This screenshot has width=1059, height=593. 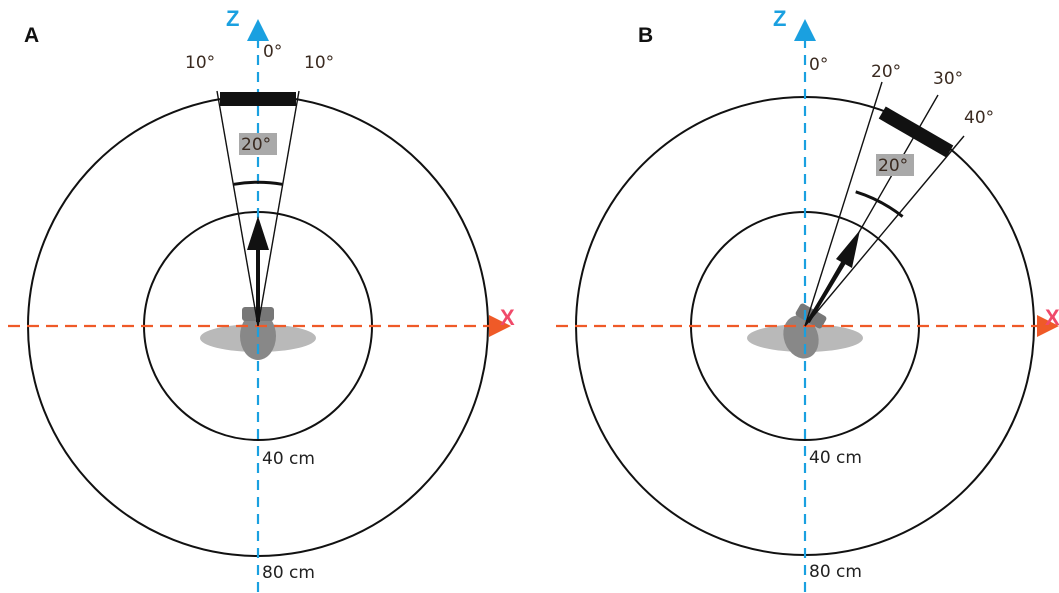 I want to click on facing-arrow-shaft, so click(x=826, y=291).